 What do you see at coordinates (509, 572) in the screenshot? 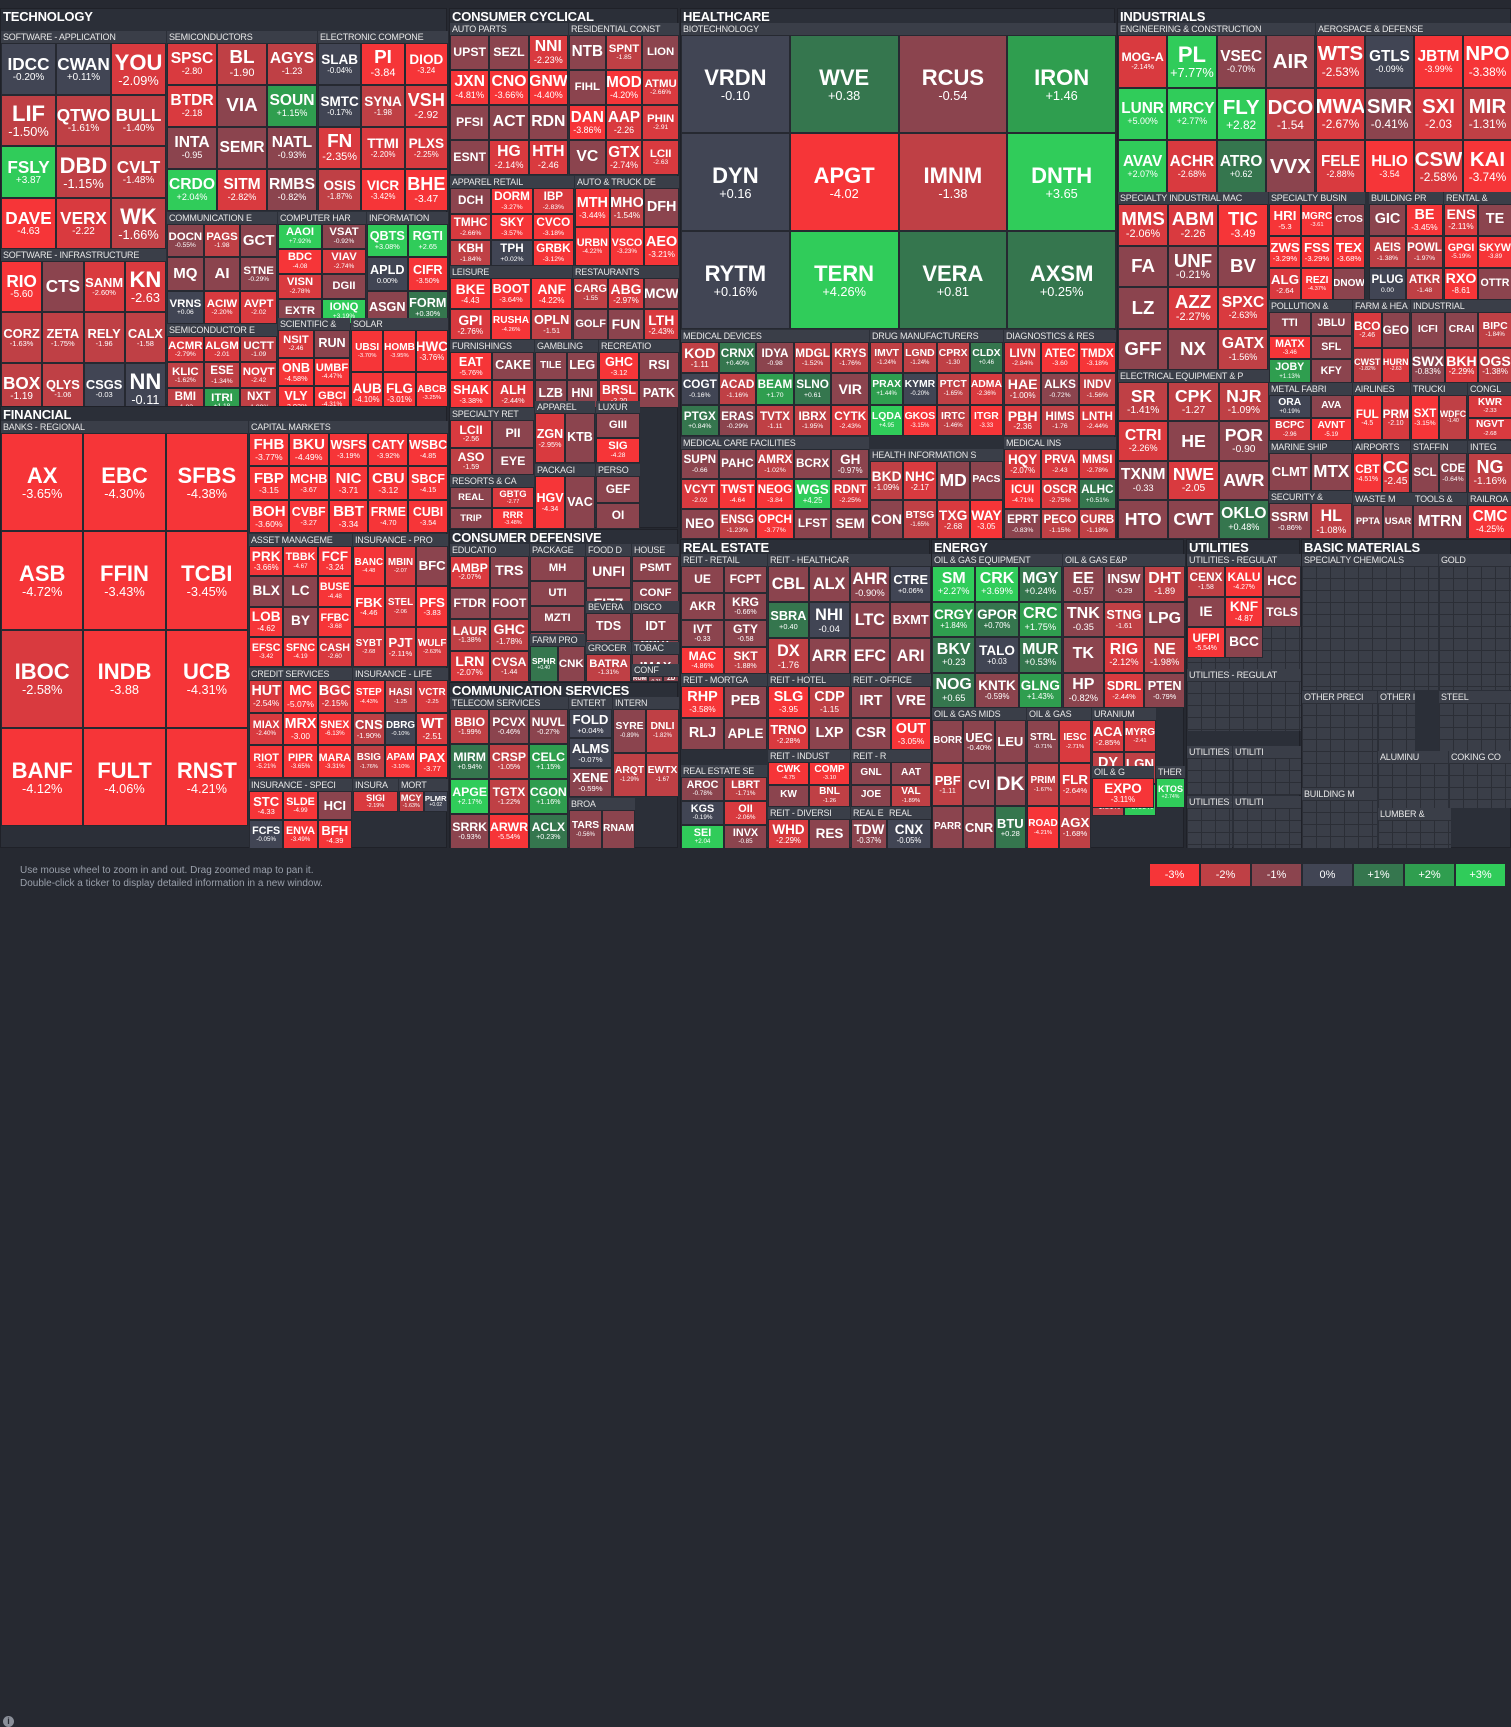
I see `ticker-tile: TRS` at bounding box center [509, 572].